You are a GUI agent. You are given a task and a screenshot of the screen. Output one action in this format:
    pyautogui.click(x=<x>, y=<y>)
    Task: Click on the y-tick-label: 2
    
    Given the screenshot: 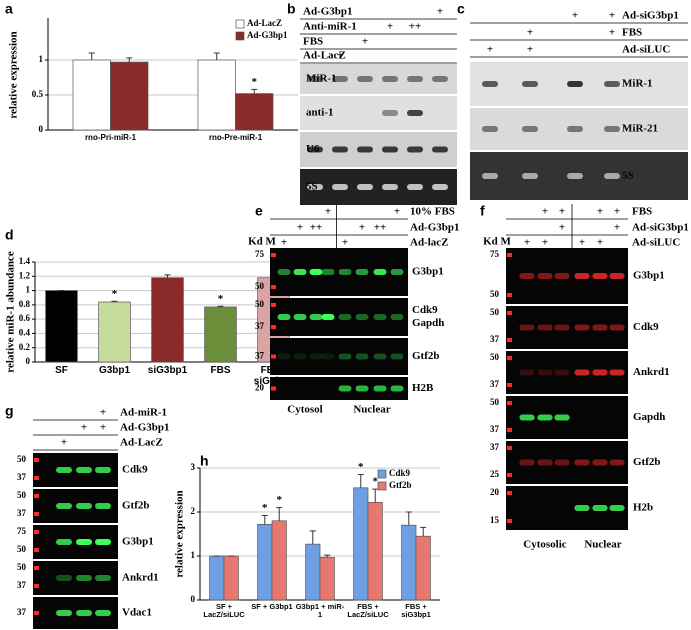 What is the action you would take?
    pyautogui.click(x=193, y=511)
    